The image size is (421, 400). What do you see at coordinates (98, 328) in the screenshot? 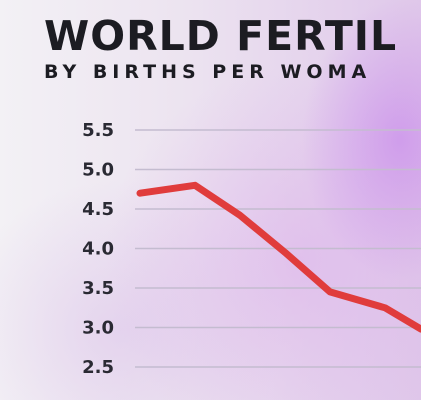
I see `y-tick-label: 3.0` at bounding box center [98, 328].